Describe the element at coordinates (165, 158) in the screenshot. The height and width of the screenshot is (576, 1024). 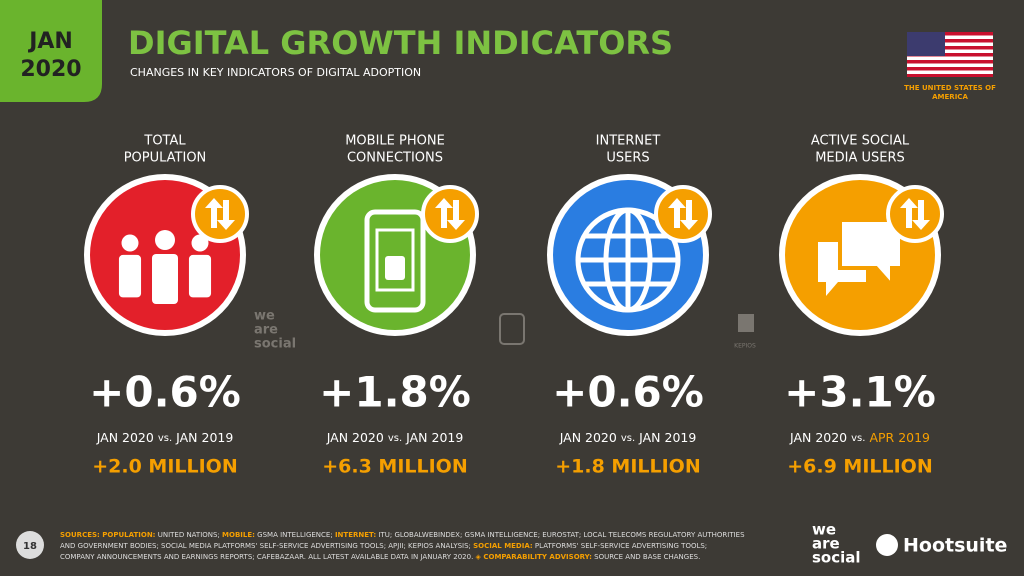
I see `indicator-label: POPULATION` at that location.